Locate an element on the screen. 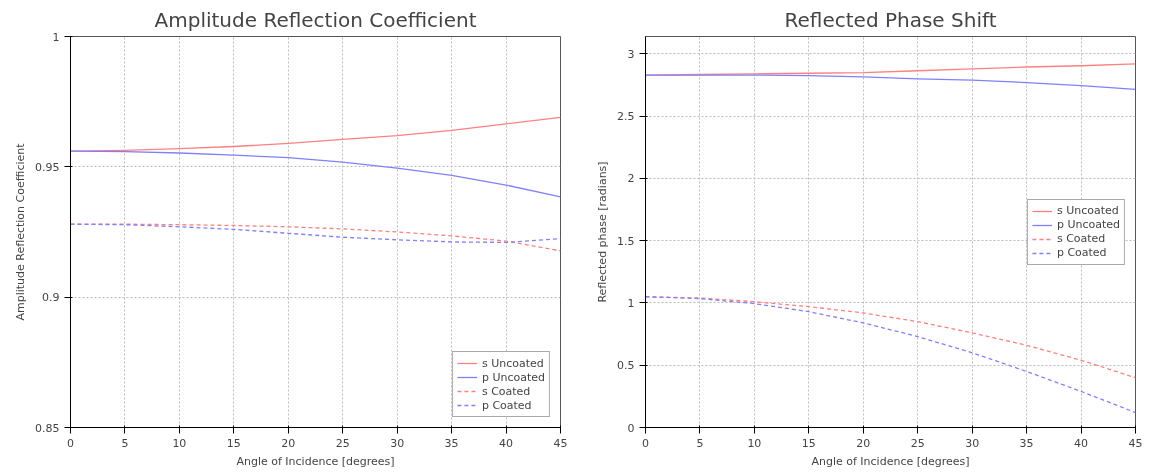 This screenshot has height=474, width=1157. y-tick-label: 2 is located at coordinates (631, 179).